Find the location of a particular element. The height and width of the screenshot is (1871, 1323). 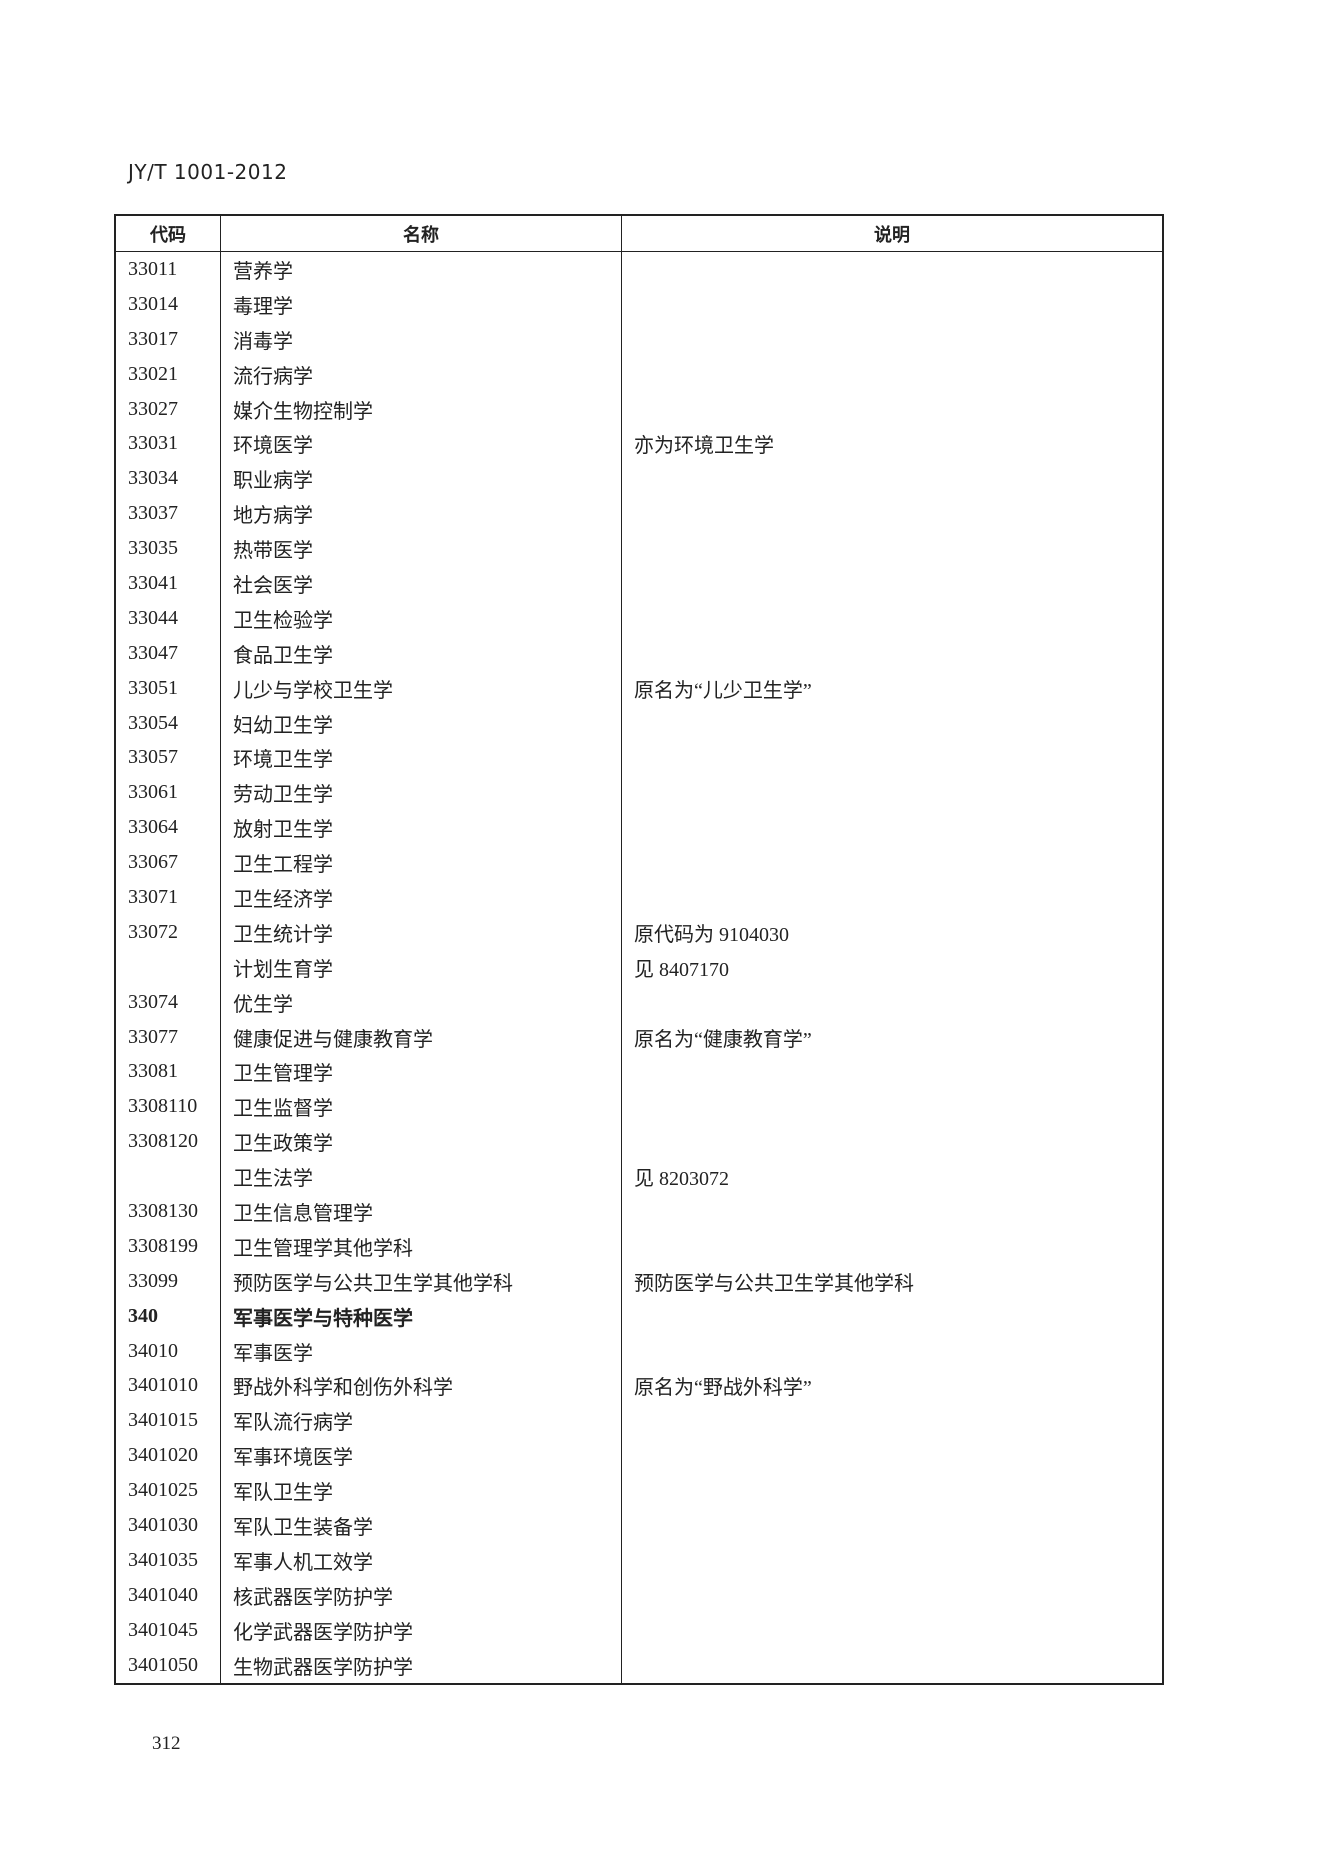

table-header-row: 代码 名称 说明 is located at coordinates (639, 233).